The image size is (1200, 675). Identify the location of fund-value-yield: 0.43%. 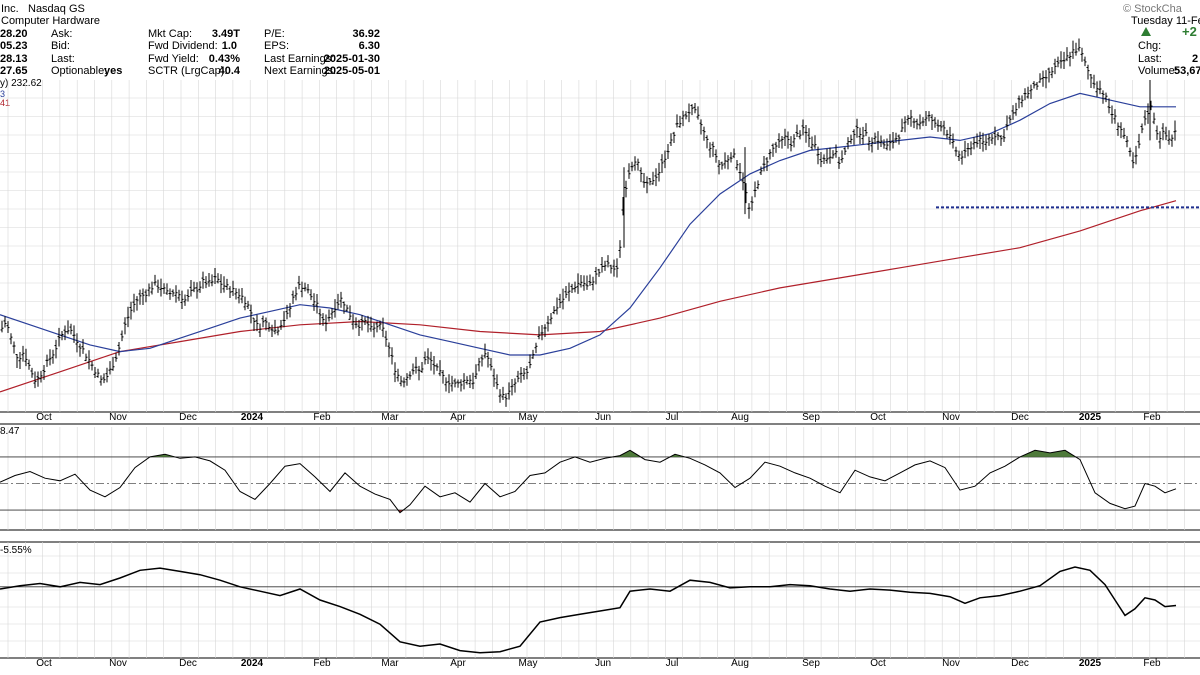
(224, 59).